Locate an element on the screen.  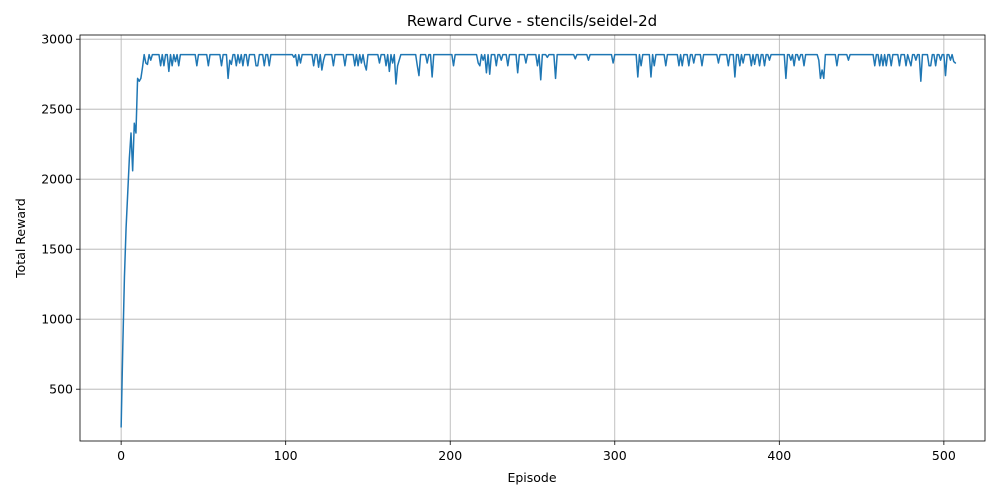
y-tick-label: 500 is located at coordinates (61, 389).